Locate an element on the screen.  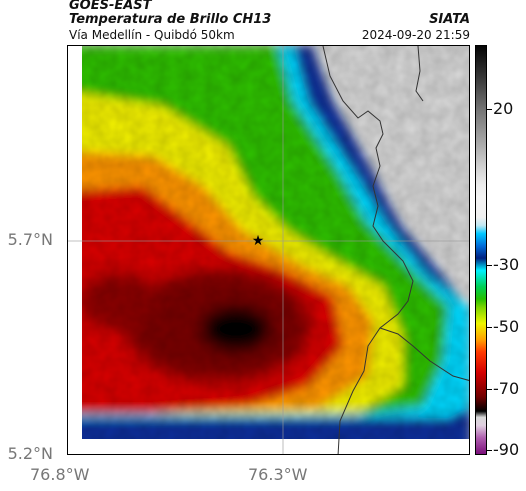
station-marker-icon: ★ is located at coordinates (258, 241).